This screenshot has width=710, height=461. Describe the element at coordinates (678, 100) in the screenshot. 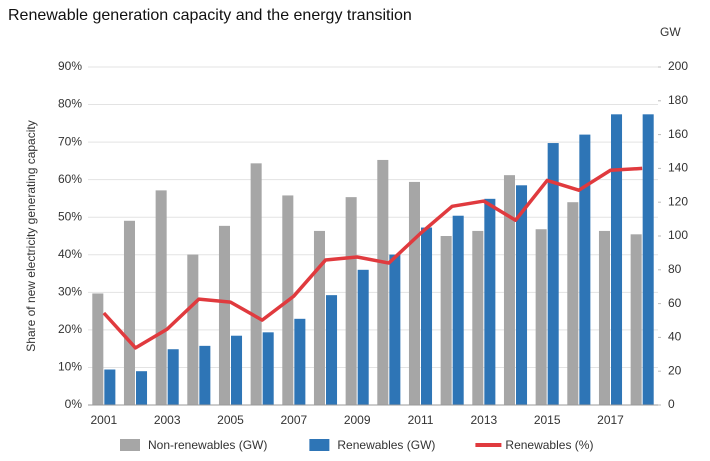

I see `y2-tick-label: 180` at that location.